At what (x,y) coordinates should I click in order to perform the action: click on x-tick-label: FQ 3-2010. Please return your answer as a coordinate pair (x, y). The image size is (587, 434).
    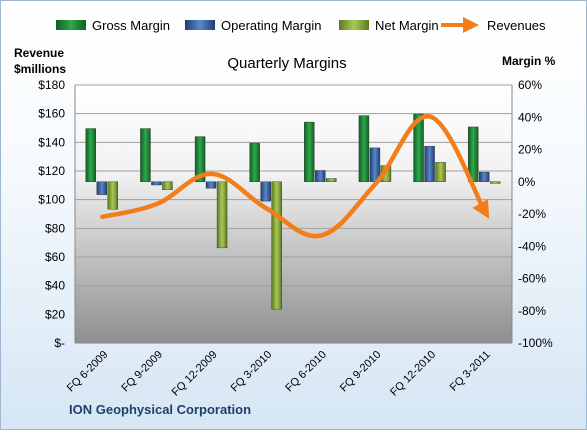
    Looking at the image, I should click on (252, 372).